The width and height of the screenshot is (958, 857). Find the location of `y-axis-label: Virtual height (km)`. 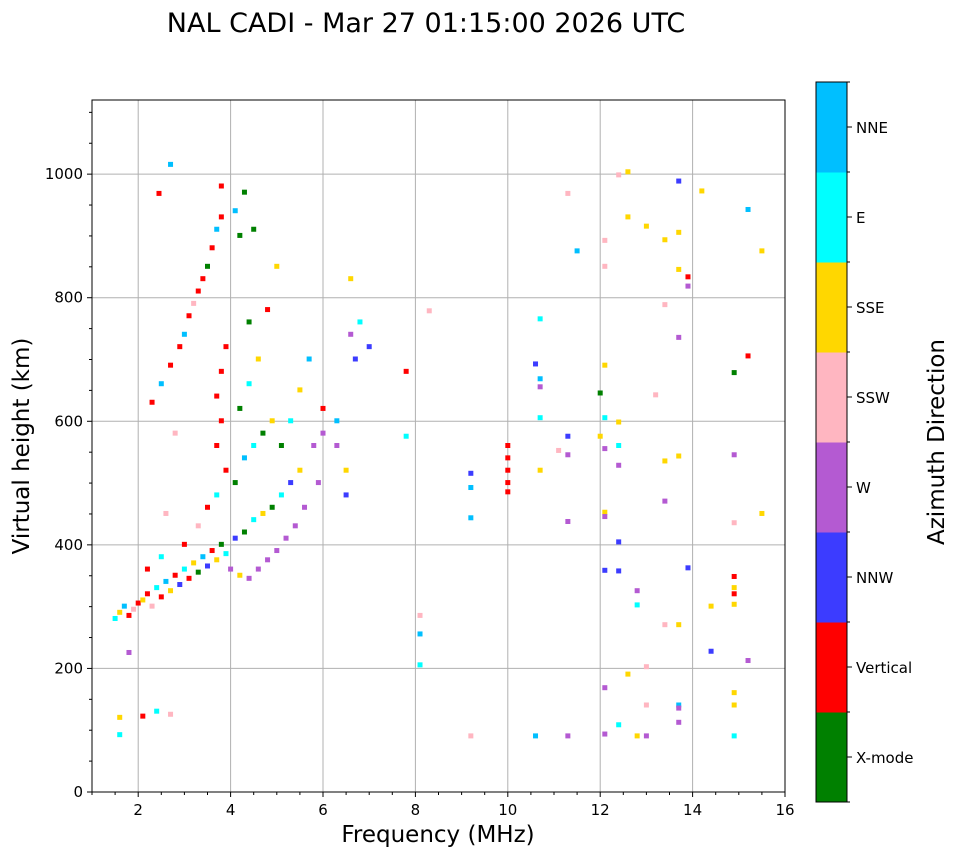

y-axis-label: Virtual height (km) is located at coordinates (22, 446).